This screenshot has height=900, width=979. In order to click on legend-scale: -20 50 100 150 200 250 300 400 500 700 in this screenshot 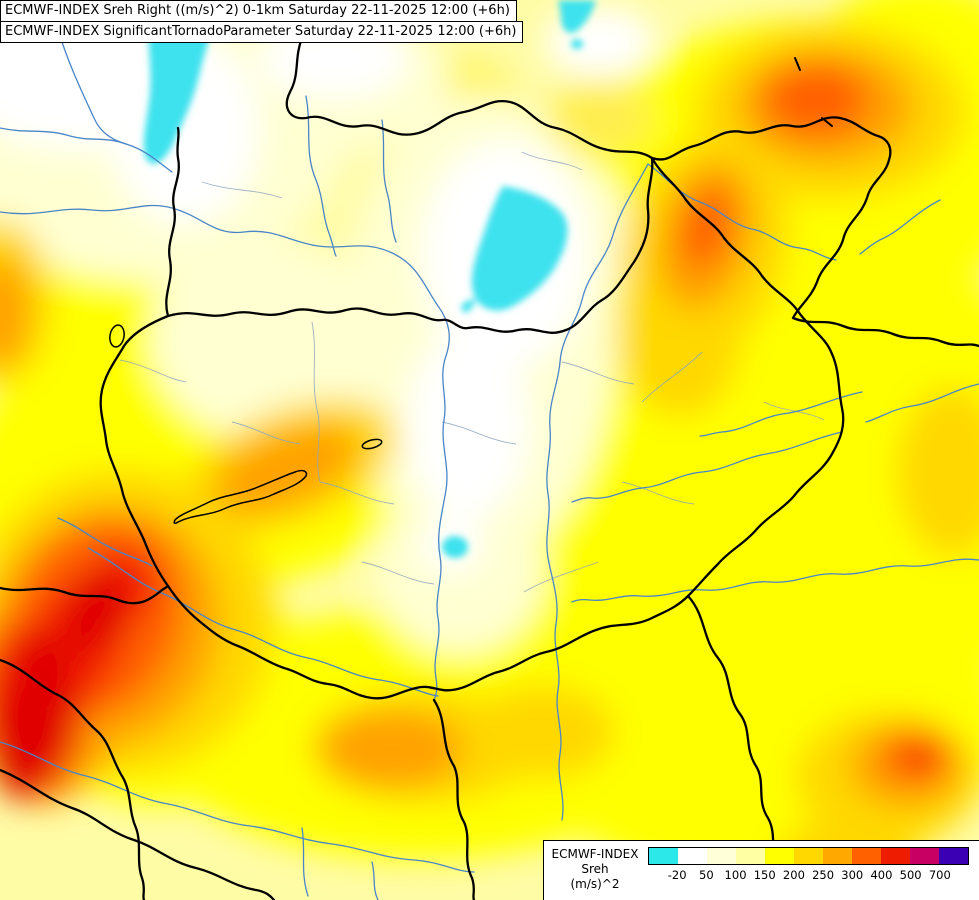, I will do `click(812, 870)`.